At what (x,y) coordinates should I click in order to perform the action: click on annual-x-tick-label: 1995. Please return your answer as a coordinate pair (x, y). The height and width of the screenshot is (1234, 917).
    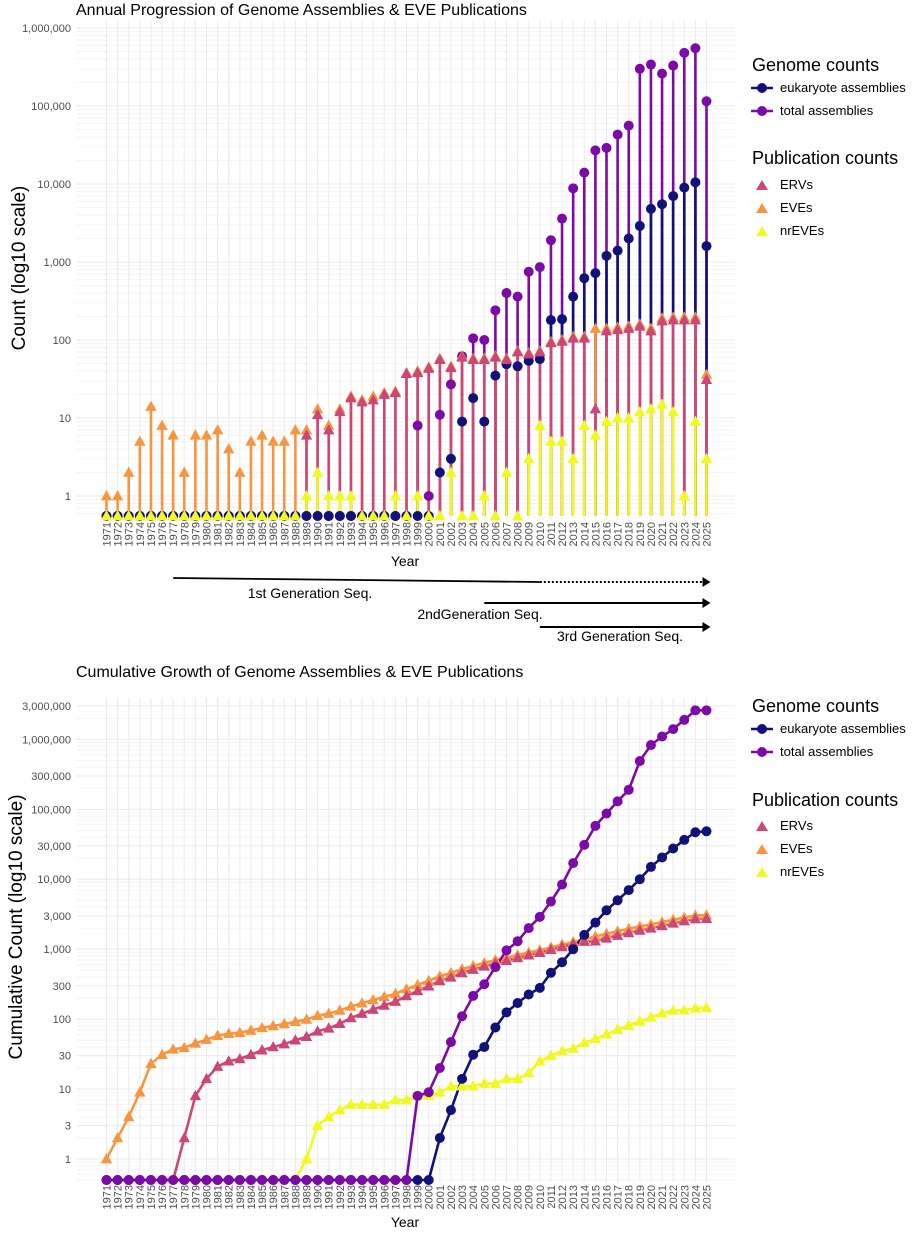
    Looking at the image, I should click on (374, 534).